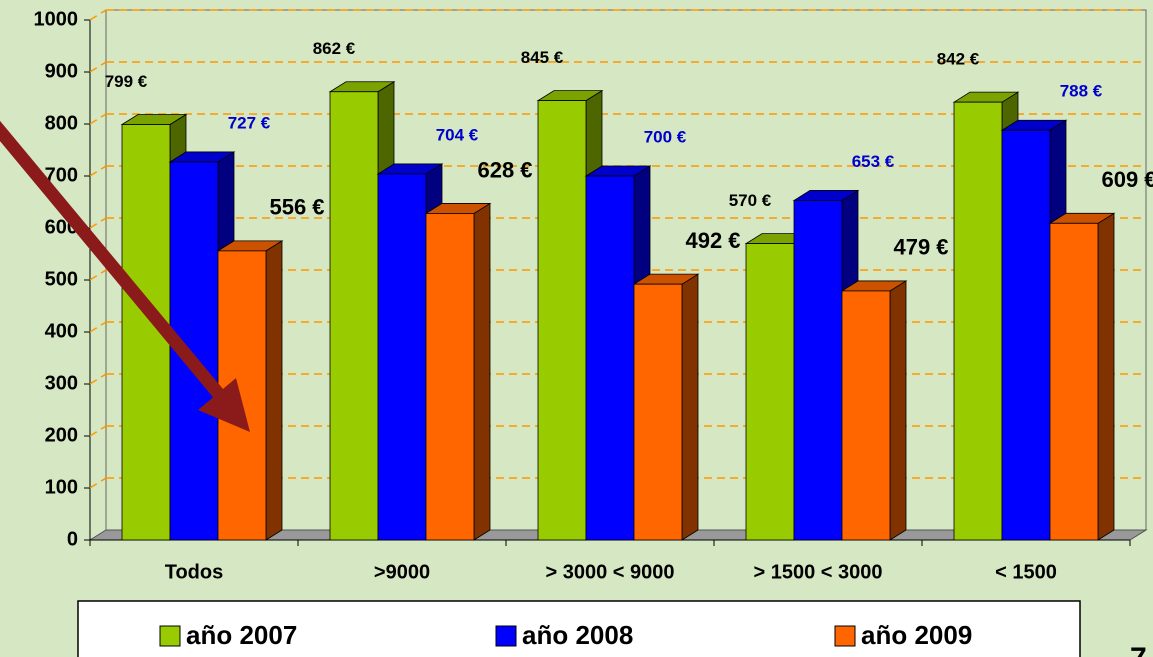 This screenshot has width=1153, height=657. Describe the element at coordinates (296, 207) in the screenshot. I see `value-label: 556 €` at that location.